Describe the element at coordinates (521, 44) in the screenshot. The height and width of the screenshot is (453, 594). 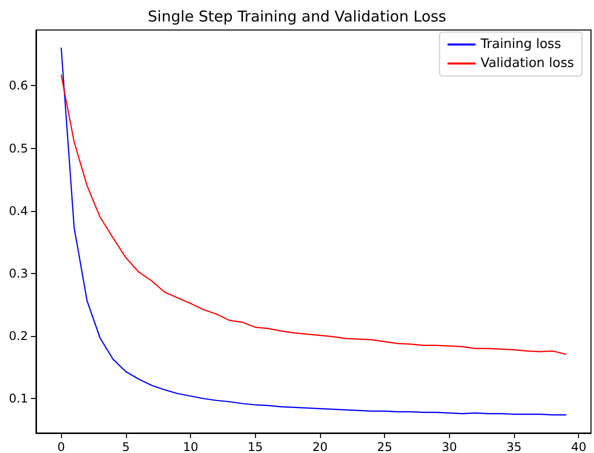
I see `legend-label: Training loss` at that location.